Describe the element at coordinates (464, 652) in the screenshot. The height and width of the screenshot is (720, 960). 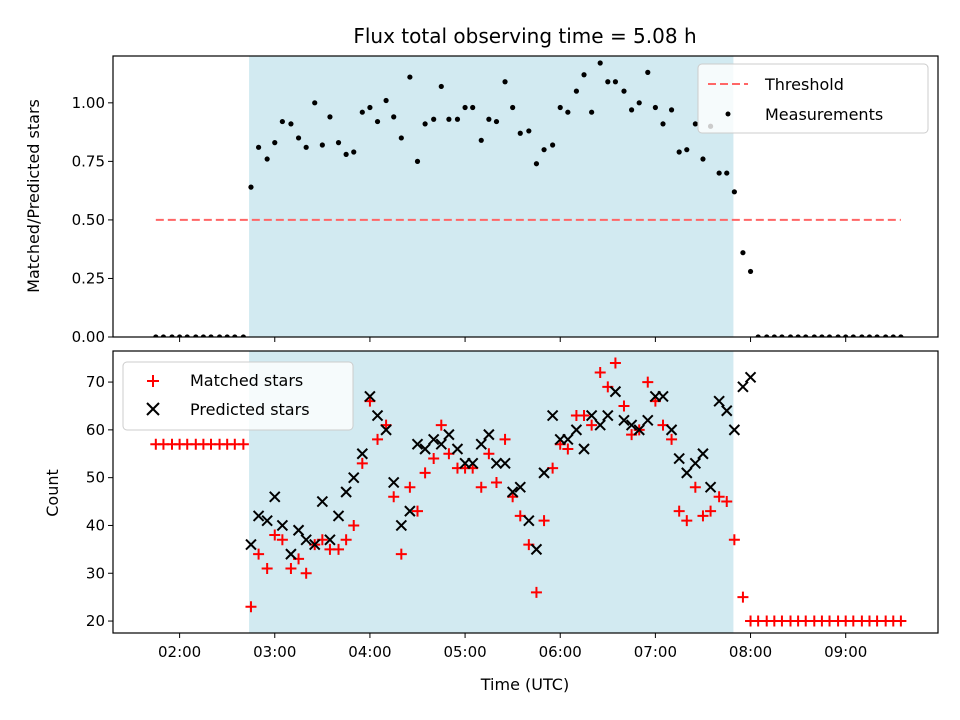
I see `bottom-x-tick-label: 05:00` at that location.